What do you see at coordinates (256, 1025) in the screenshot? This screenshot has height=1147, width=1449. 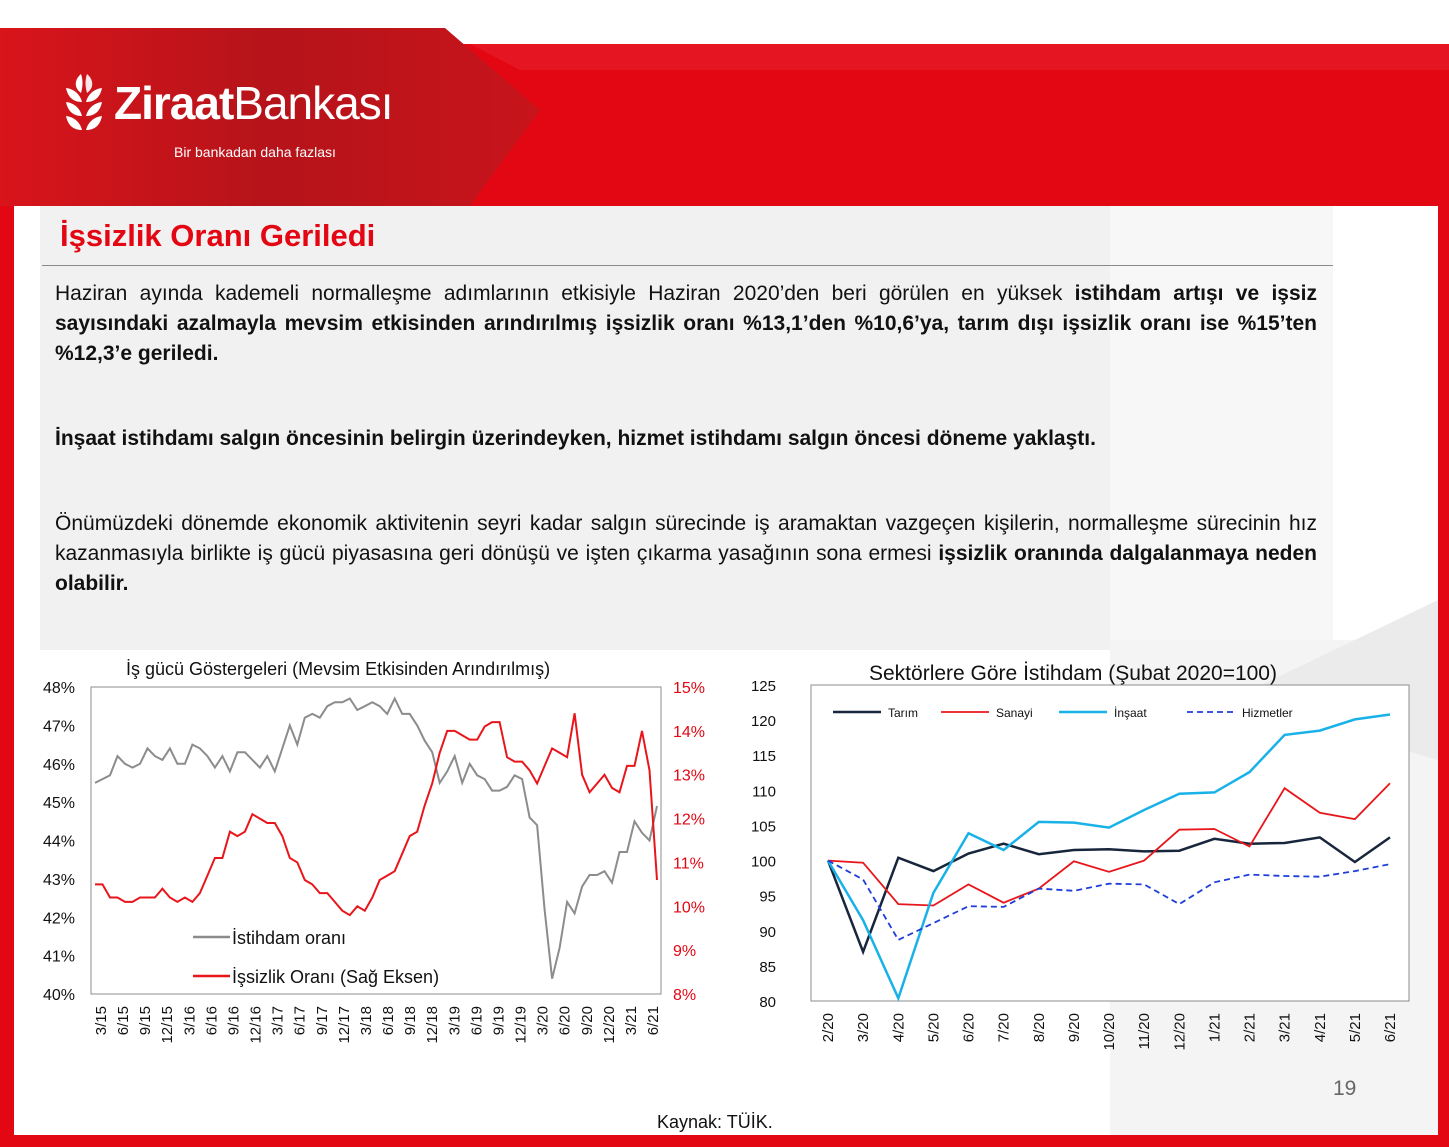 I see `x-tick-label: 12/16` at bounding box center [256, 1025].